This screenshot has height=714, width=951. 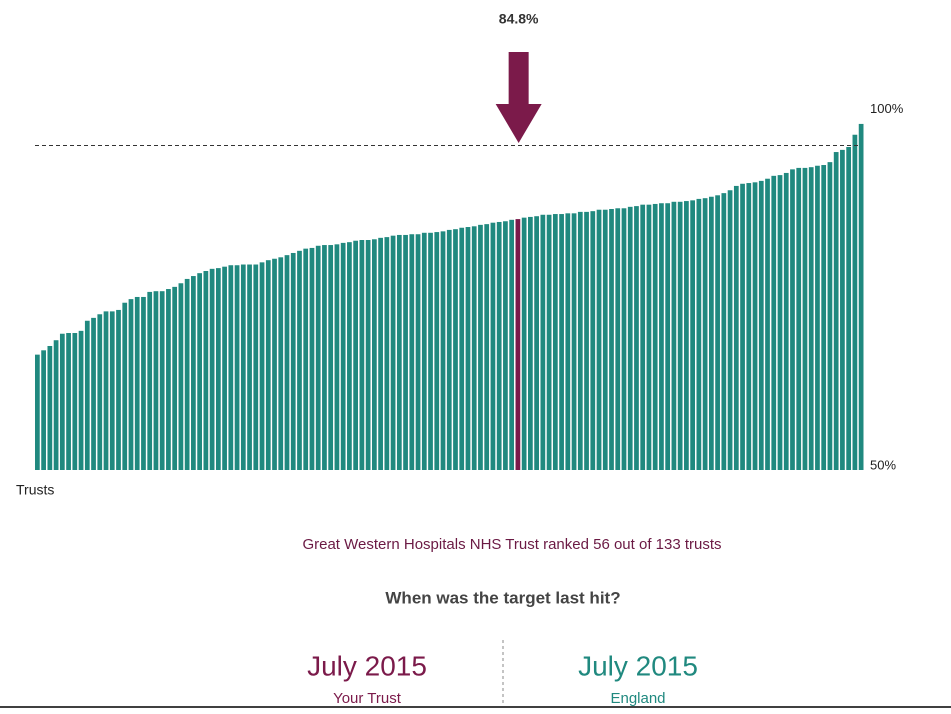 What do you see at coordinates (367, 698) in the screenshot?
I see `panel-label: Your Trust` at bounding box center [367, 698].